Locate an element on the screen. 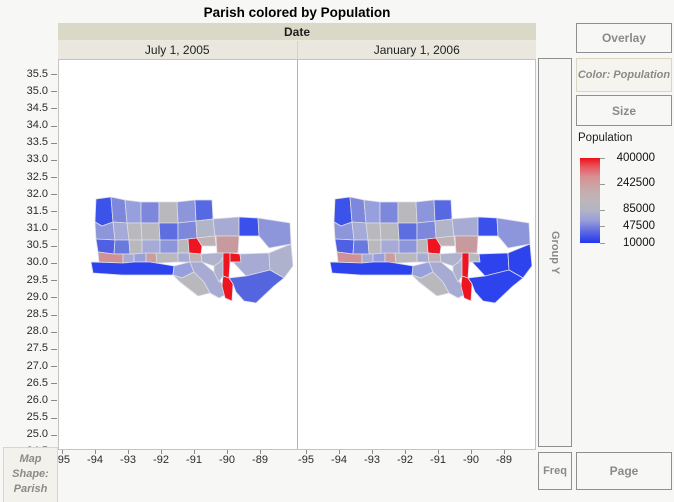 This screenshot has width=674, height=502. page-dropzone-button: Page is located at coordinates (624, 471).